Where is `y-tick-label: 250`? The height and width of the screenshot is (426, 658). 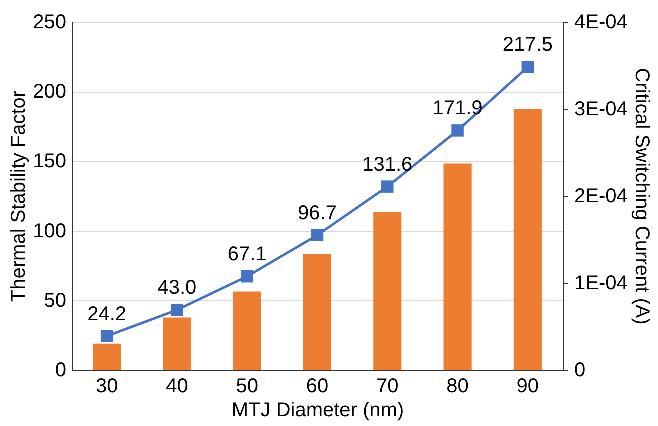
y-tick-label: 250 is located at coordinates (49, 23).